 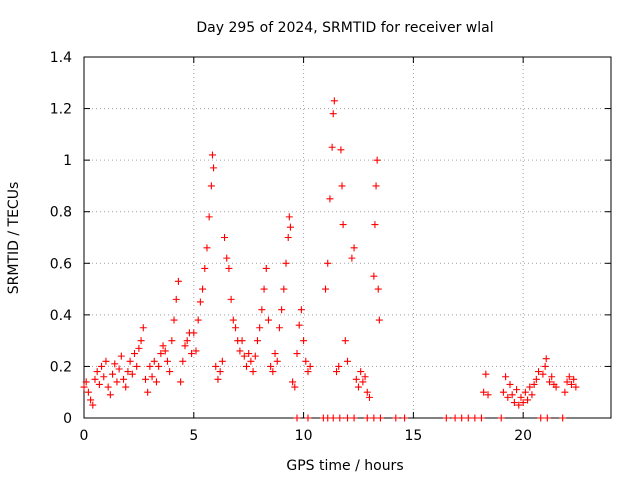 What do you see at coordinates (14, 238) in the screenshot?
I see `y-axis-label: SRMTID / TECUs` at bounding box center [14, 238].